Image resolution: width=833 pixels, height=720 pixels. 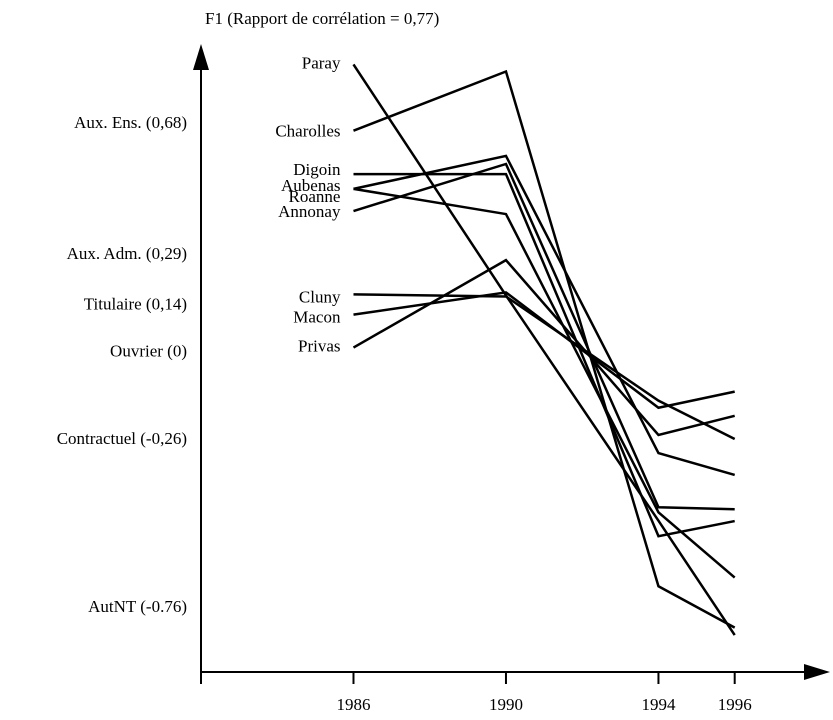 I want to click on series-label: Privas, so click(x=319, y=345).